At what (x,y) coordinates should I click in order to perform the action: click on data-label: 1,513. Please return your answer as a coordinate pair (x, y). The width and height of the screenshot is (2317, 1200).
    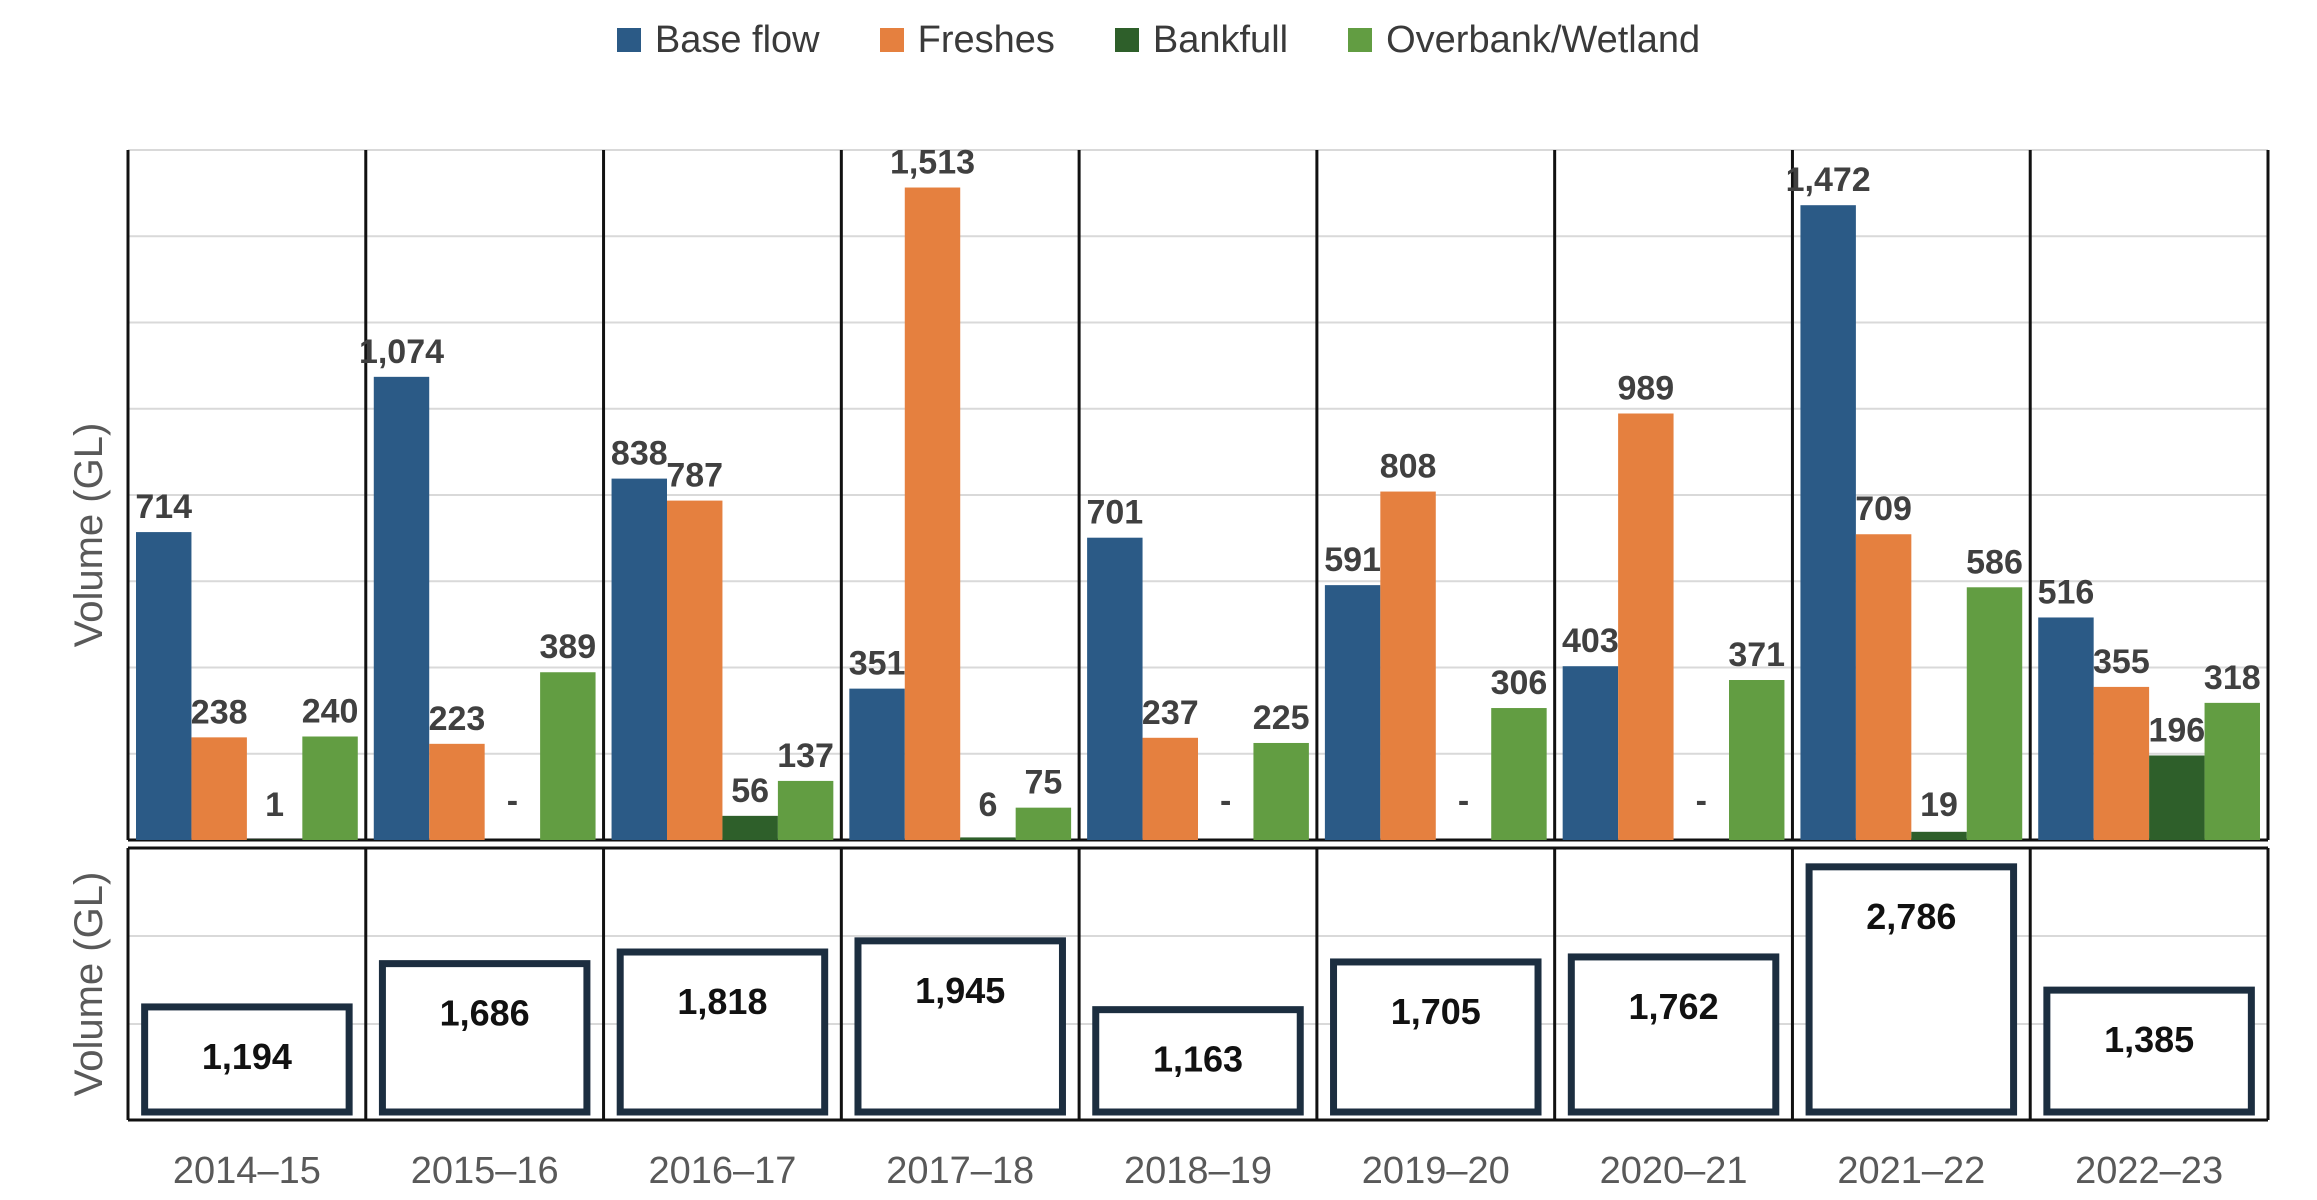
    Looking at the image, I should click on (932, 163).